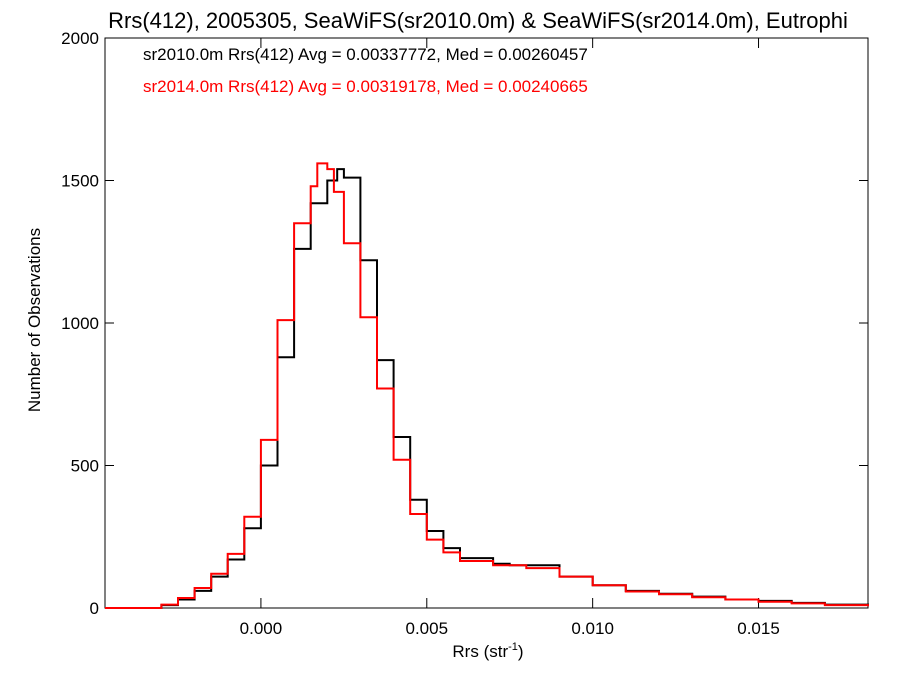  I want to click on x-tick-label: 0.005, so click(427, 628).